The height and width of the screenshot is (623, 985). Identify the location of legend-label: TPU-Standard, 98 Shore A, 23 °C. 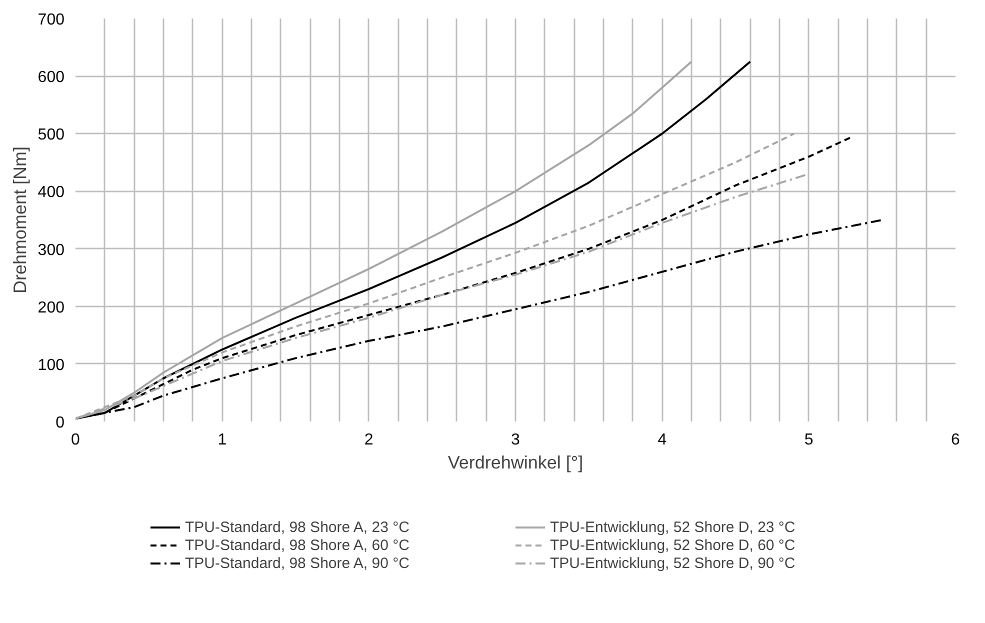
(297, 527).